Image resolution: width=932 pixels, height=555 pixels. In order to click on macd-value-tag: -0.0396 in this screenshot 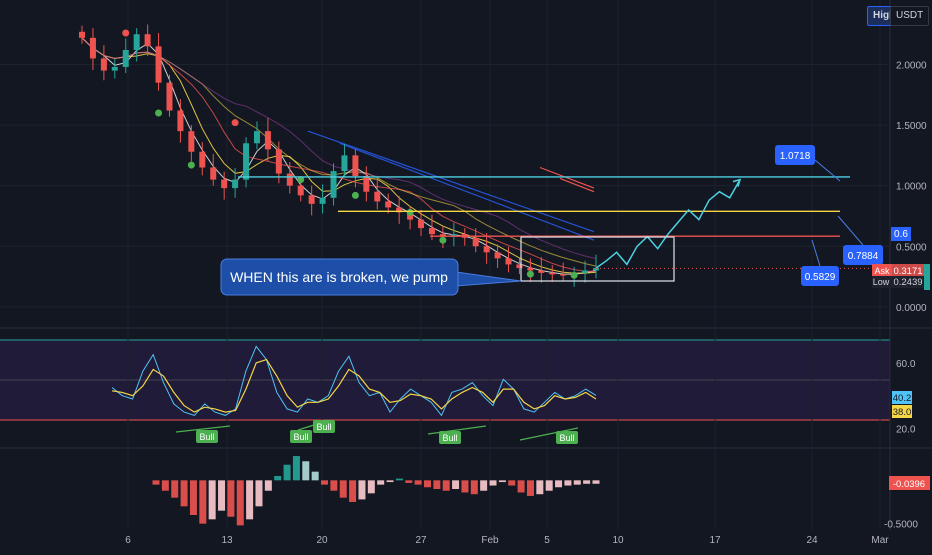, I will do `click(909, 483)`.